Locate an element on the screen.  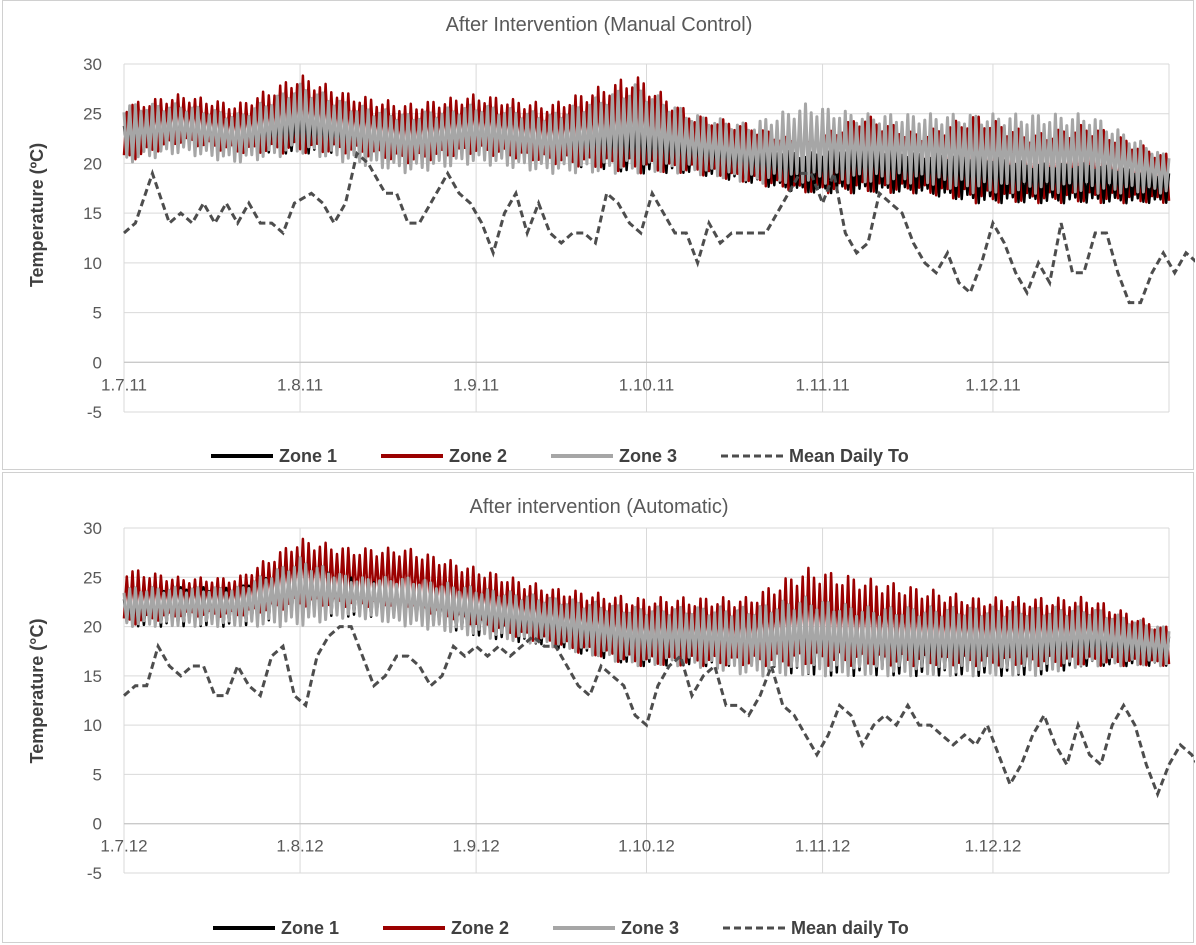
x-tick-label: 1.8.12 is located at coordinates (299, 846).